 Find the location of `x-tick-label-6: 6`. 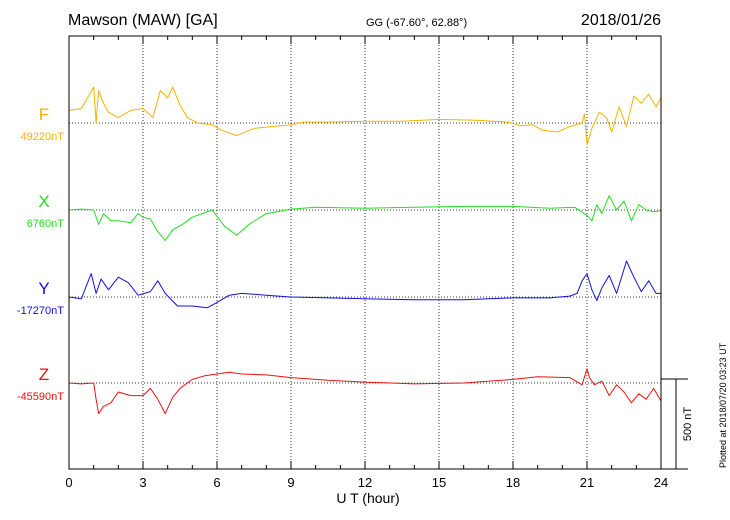

x-tick-label-6: 6 is located at coordinates (216, 482).